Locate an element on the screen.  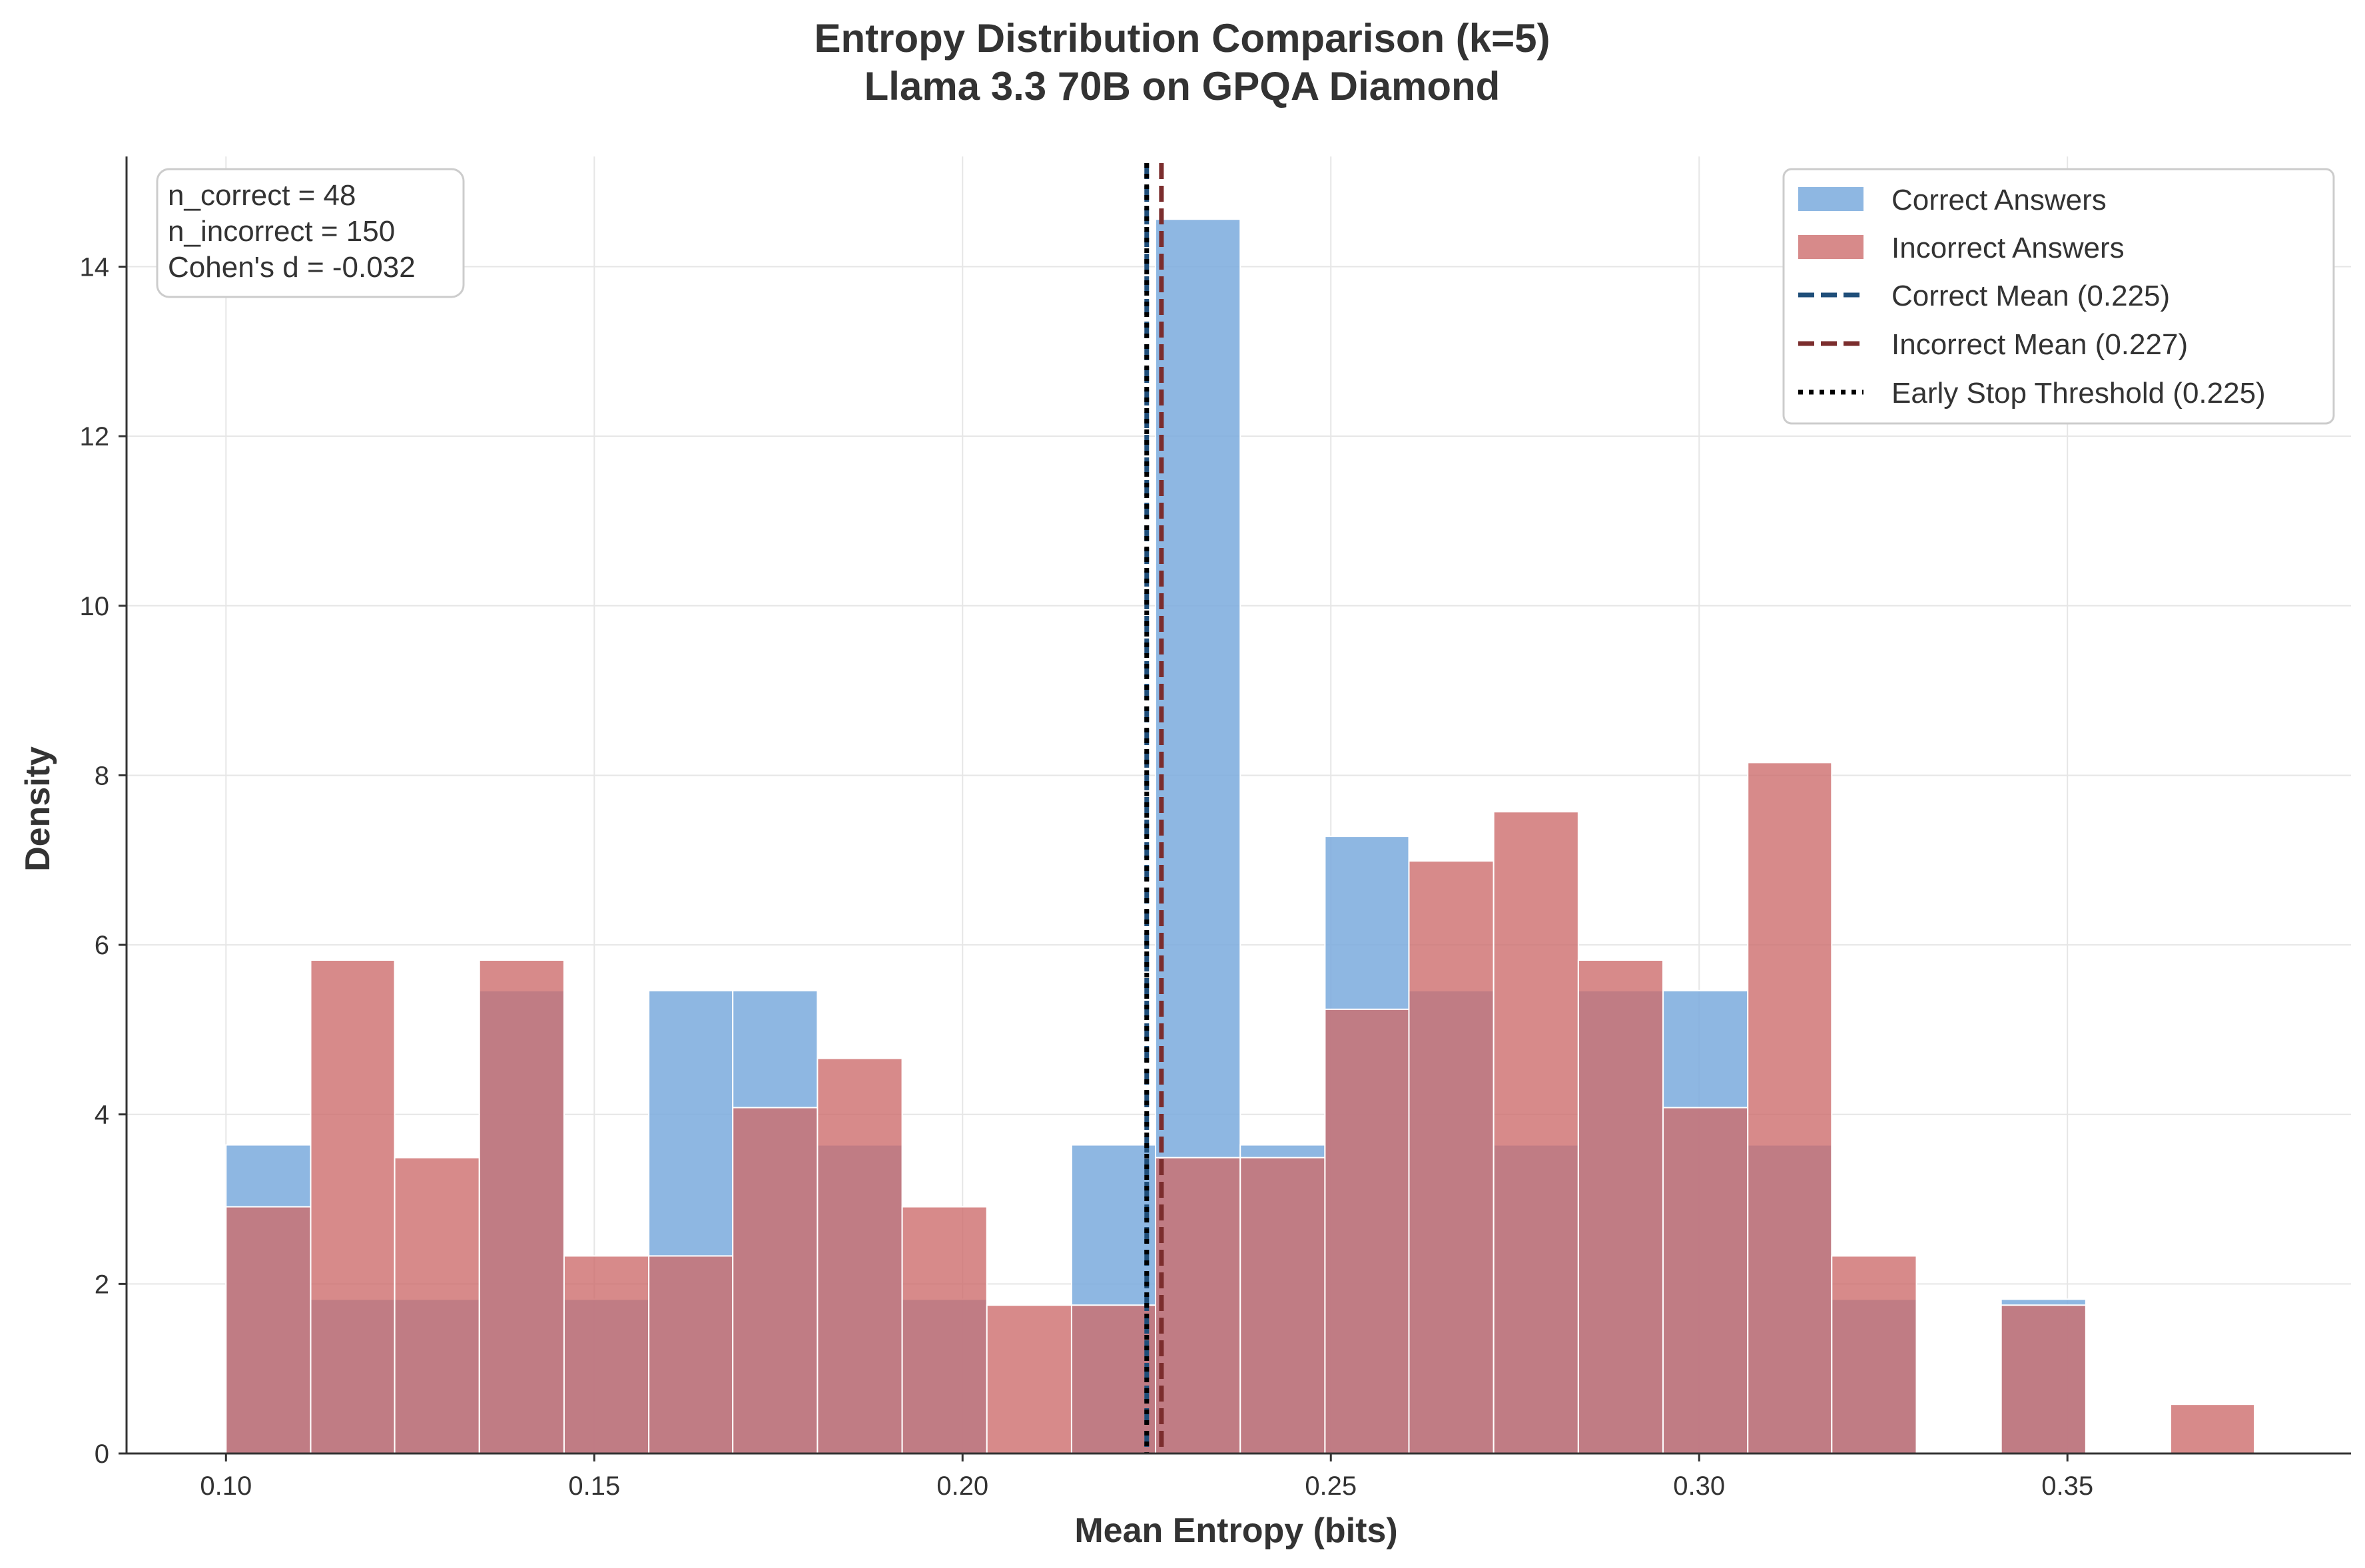
chart-subtitle: Llama 3.3 70B on GPQA Diamond is located at coordinates (1182, 86).